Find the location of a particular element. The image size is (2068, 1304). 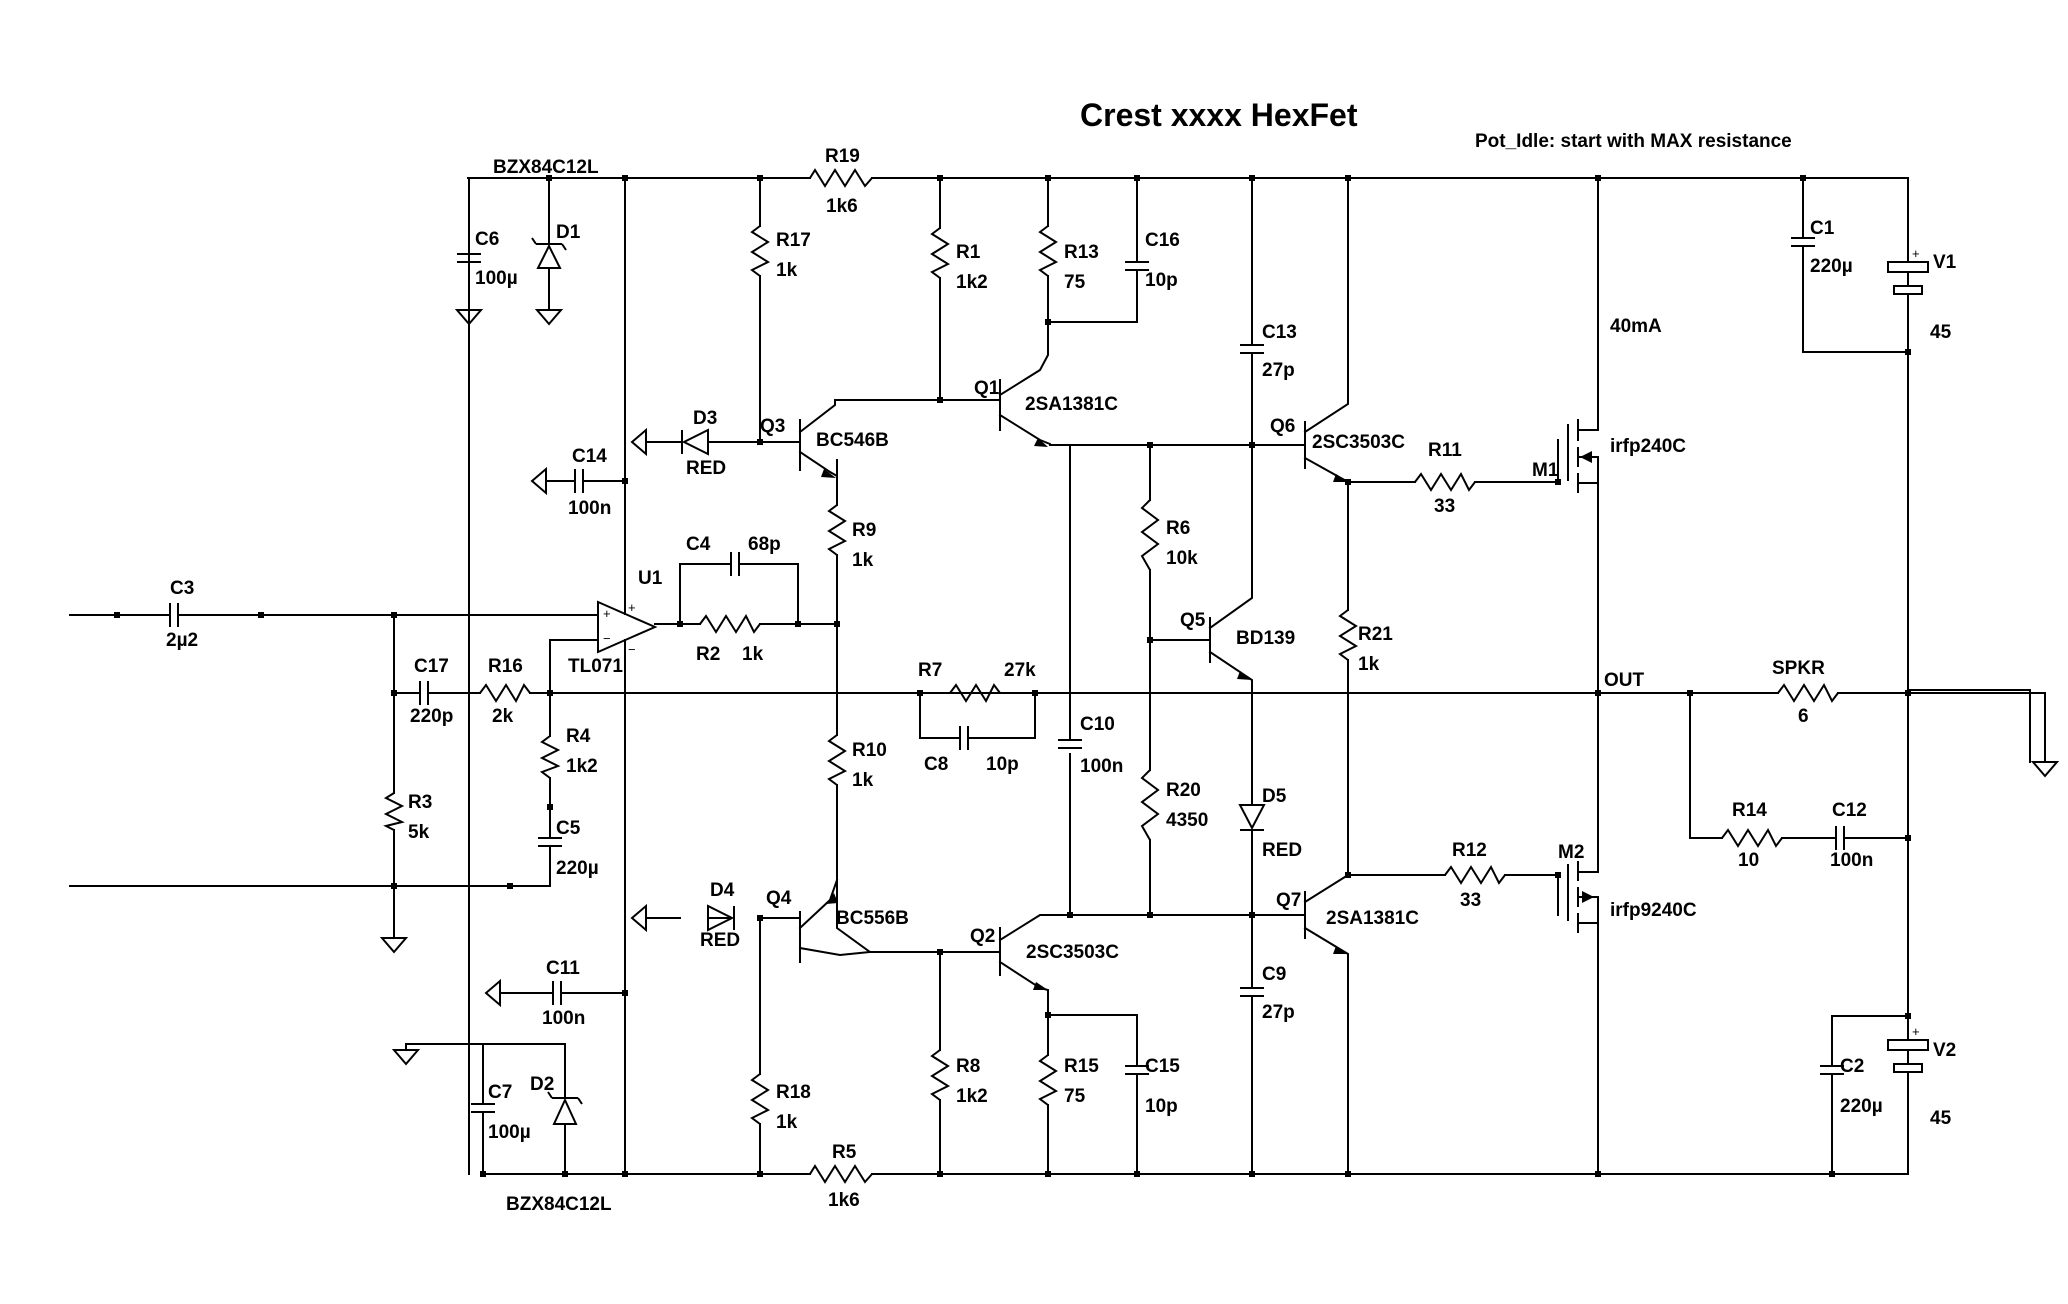

label-R20-value: 4350 is located at coordinates (1187, 820).